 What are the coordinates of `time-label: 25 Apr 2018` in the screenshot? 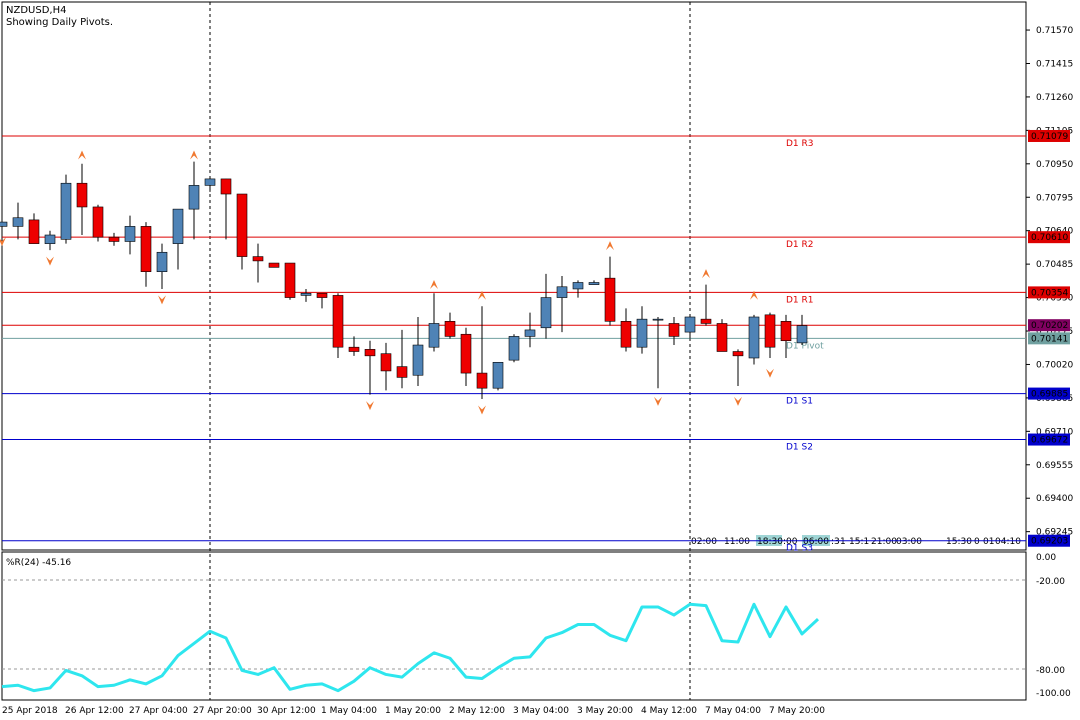 It's located at (30, 711).